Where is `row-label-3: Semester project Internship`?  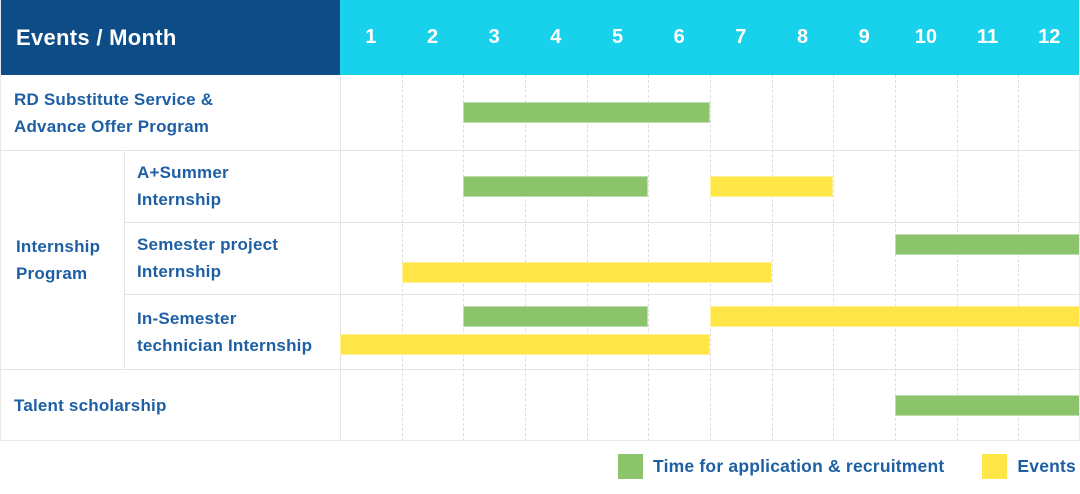 row-label-3: Semester project Internship is located at coordinates (238, 258).